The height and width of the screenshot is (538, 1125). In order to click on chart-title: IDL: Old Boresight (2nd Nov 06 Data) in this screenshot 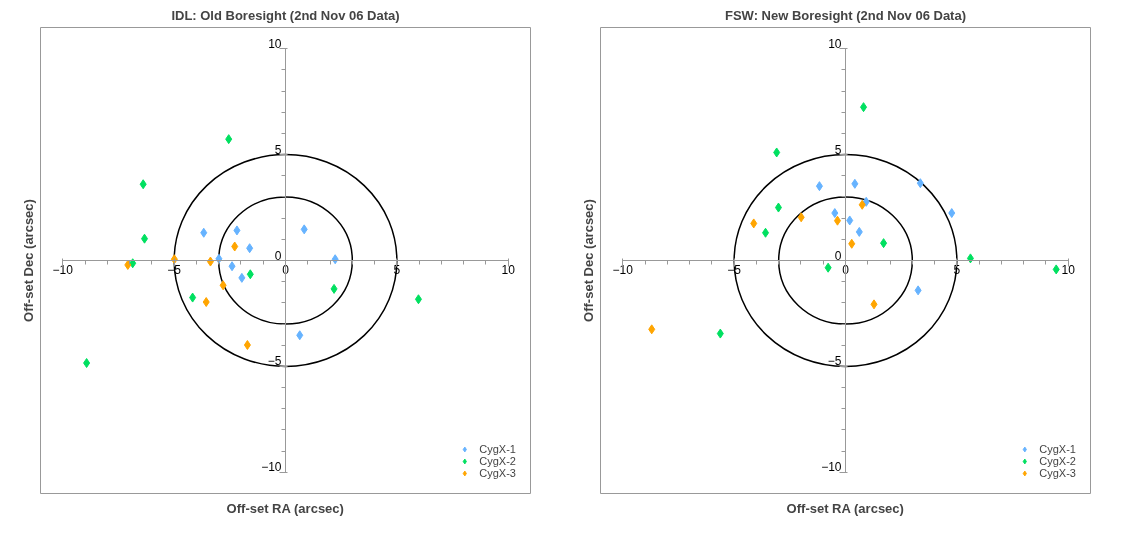, I will do `click(285, 15)`.